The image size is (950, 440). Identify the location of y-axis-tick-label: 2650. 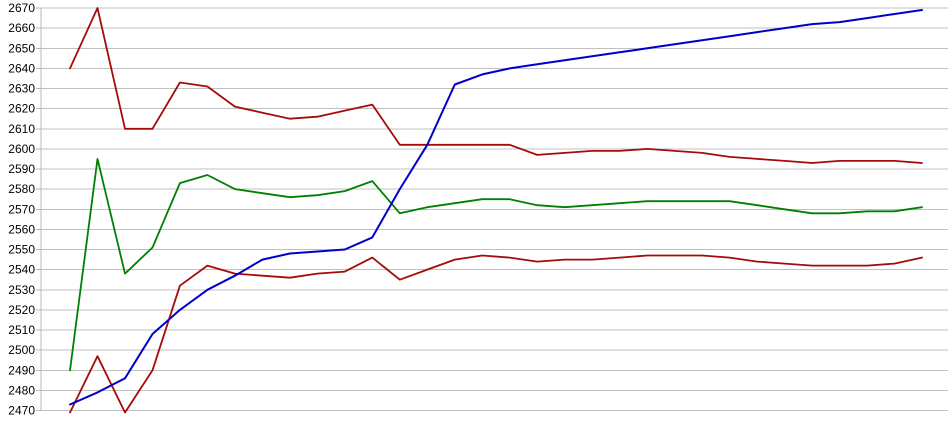
(21, 48).